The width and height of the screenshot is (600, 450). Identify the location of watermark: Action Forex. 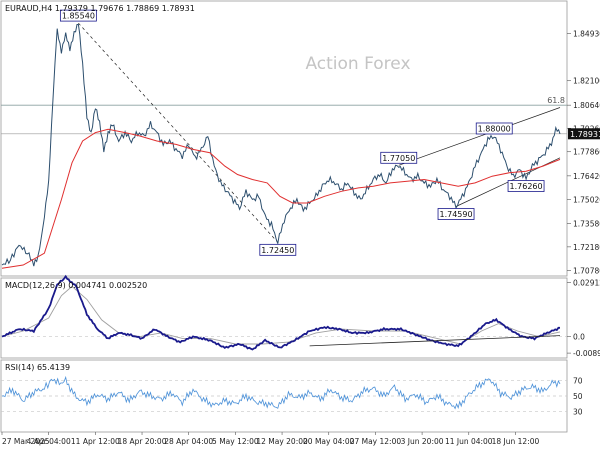
(357, 64).